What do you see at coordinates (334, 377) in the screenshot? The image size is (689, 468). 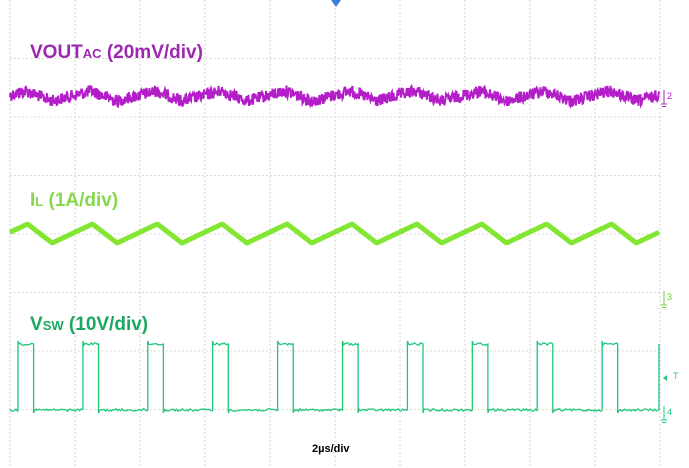 I see `switch-node-voltage-trace` at bounding box center [334, 377].